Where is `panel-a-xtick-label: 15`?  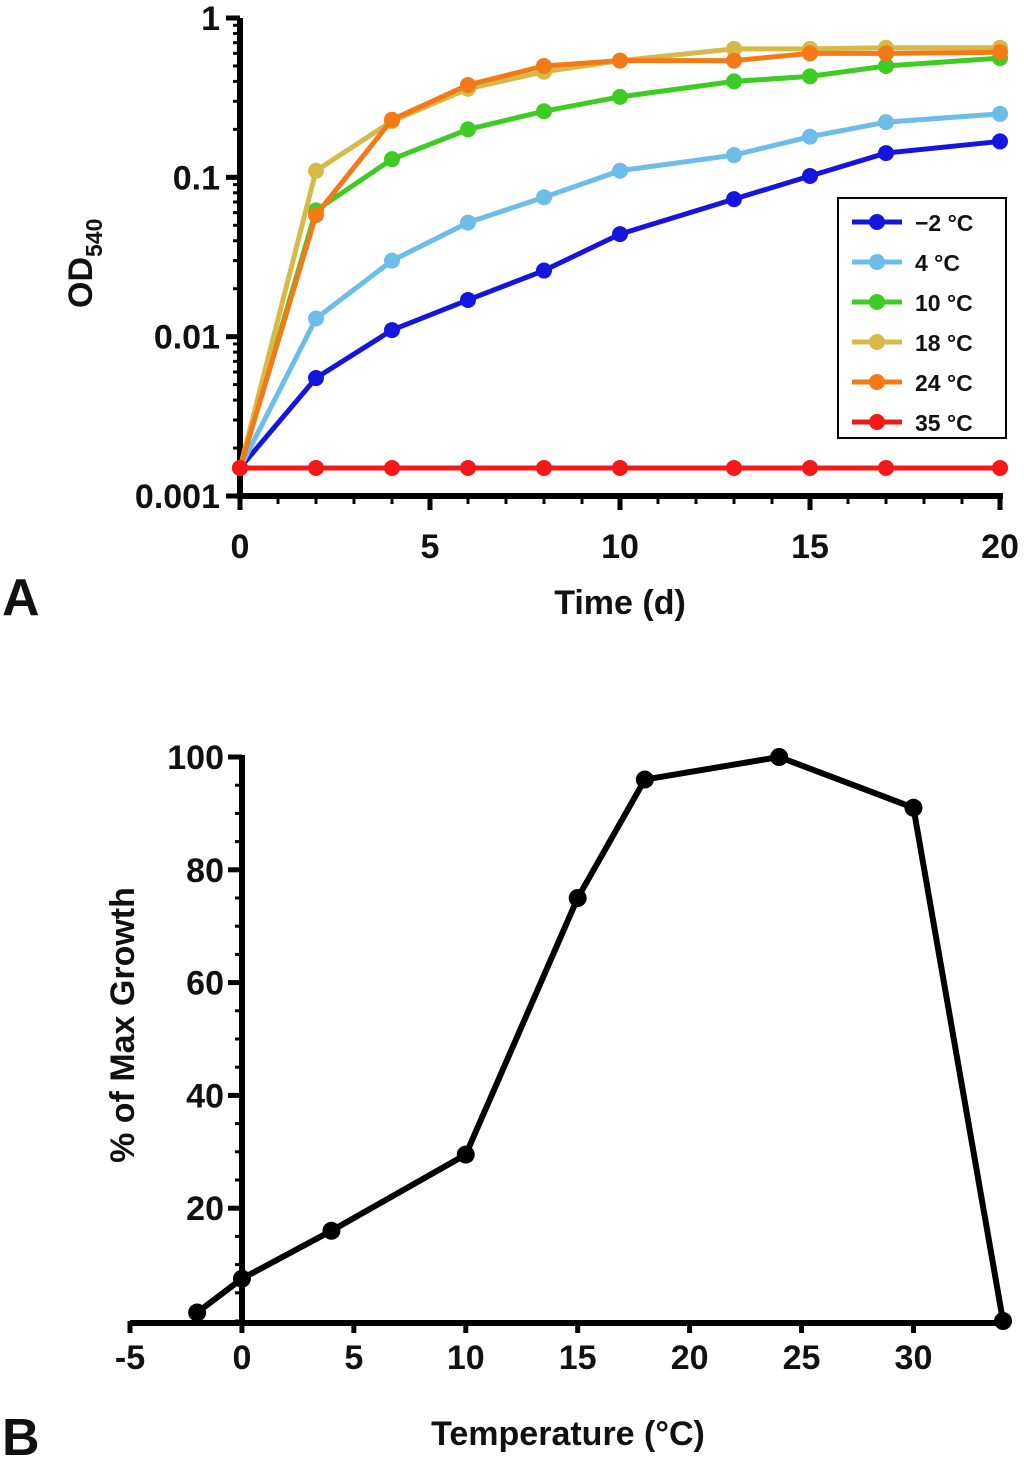
panel-a-xtick-label: 15 is located at coordinates (810, 547).